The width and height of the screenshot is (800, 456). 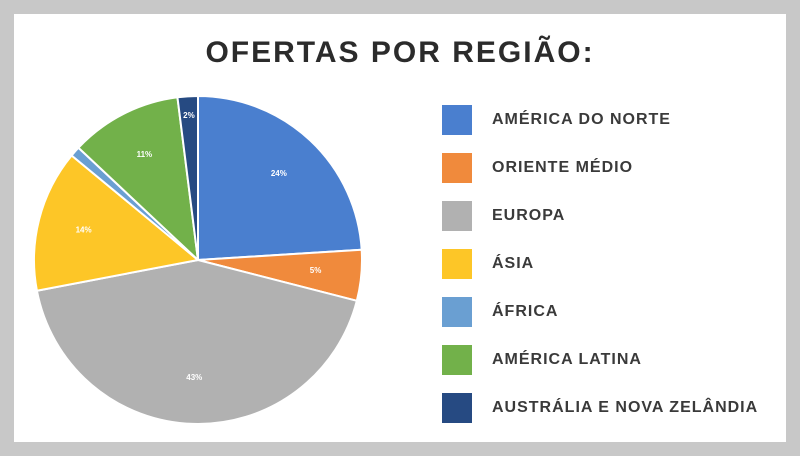 I want to click on legend-item-africa: ÁFRICA, so click(x=600, y=312).